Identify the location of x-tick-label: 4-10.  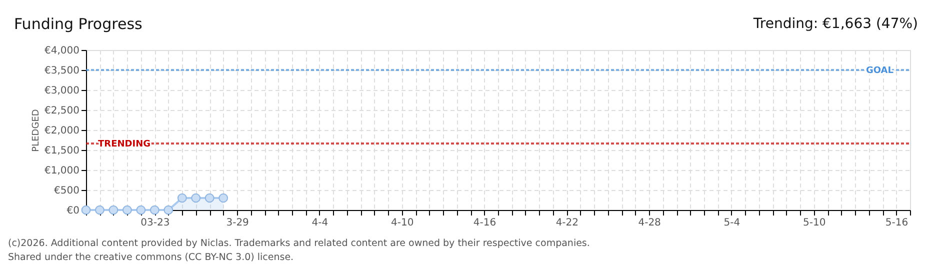
(402, 223).